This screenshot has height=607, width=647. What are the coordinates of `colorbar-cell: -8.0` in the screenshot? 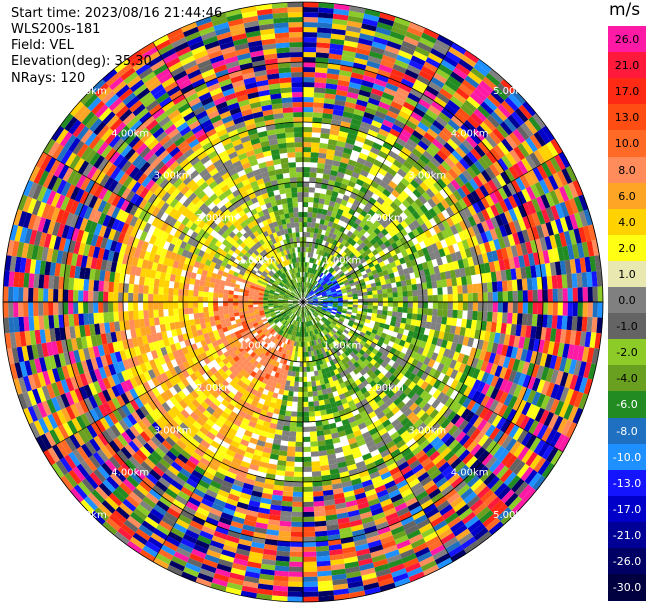 It's located at (627, 431).